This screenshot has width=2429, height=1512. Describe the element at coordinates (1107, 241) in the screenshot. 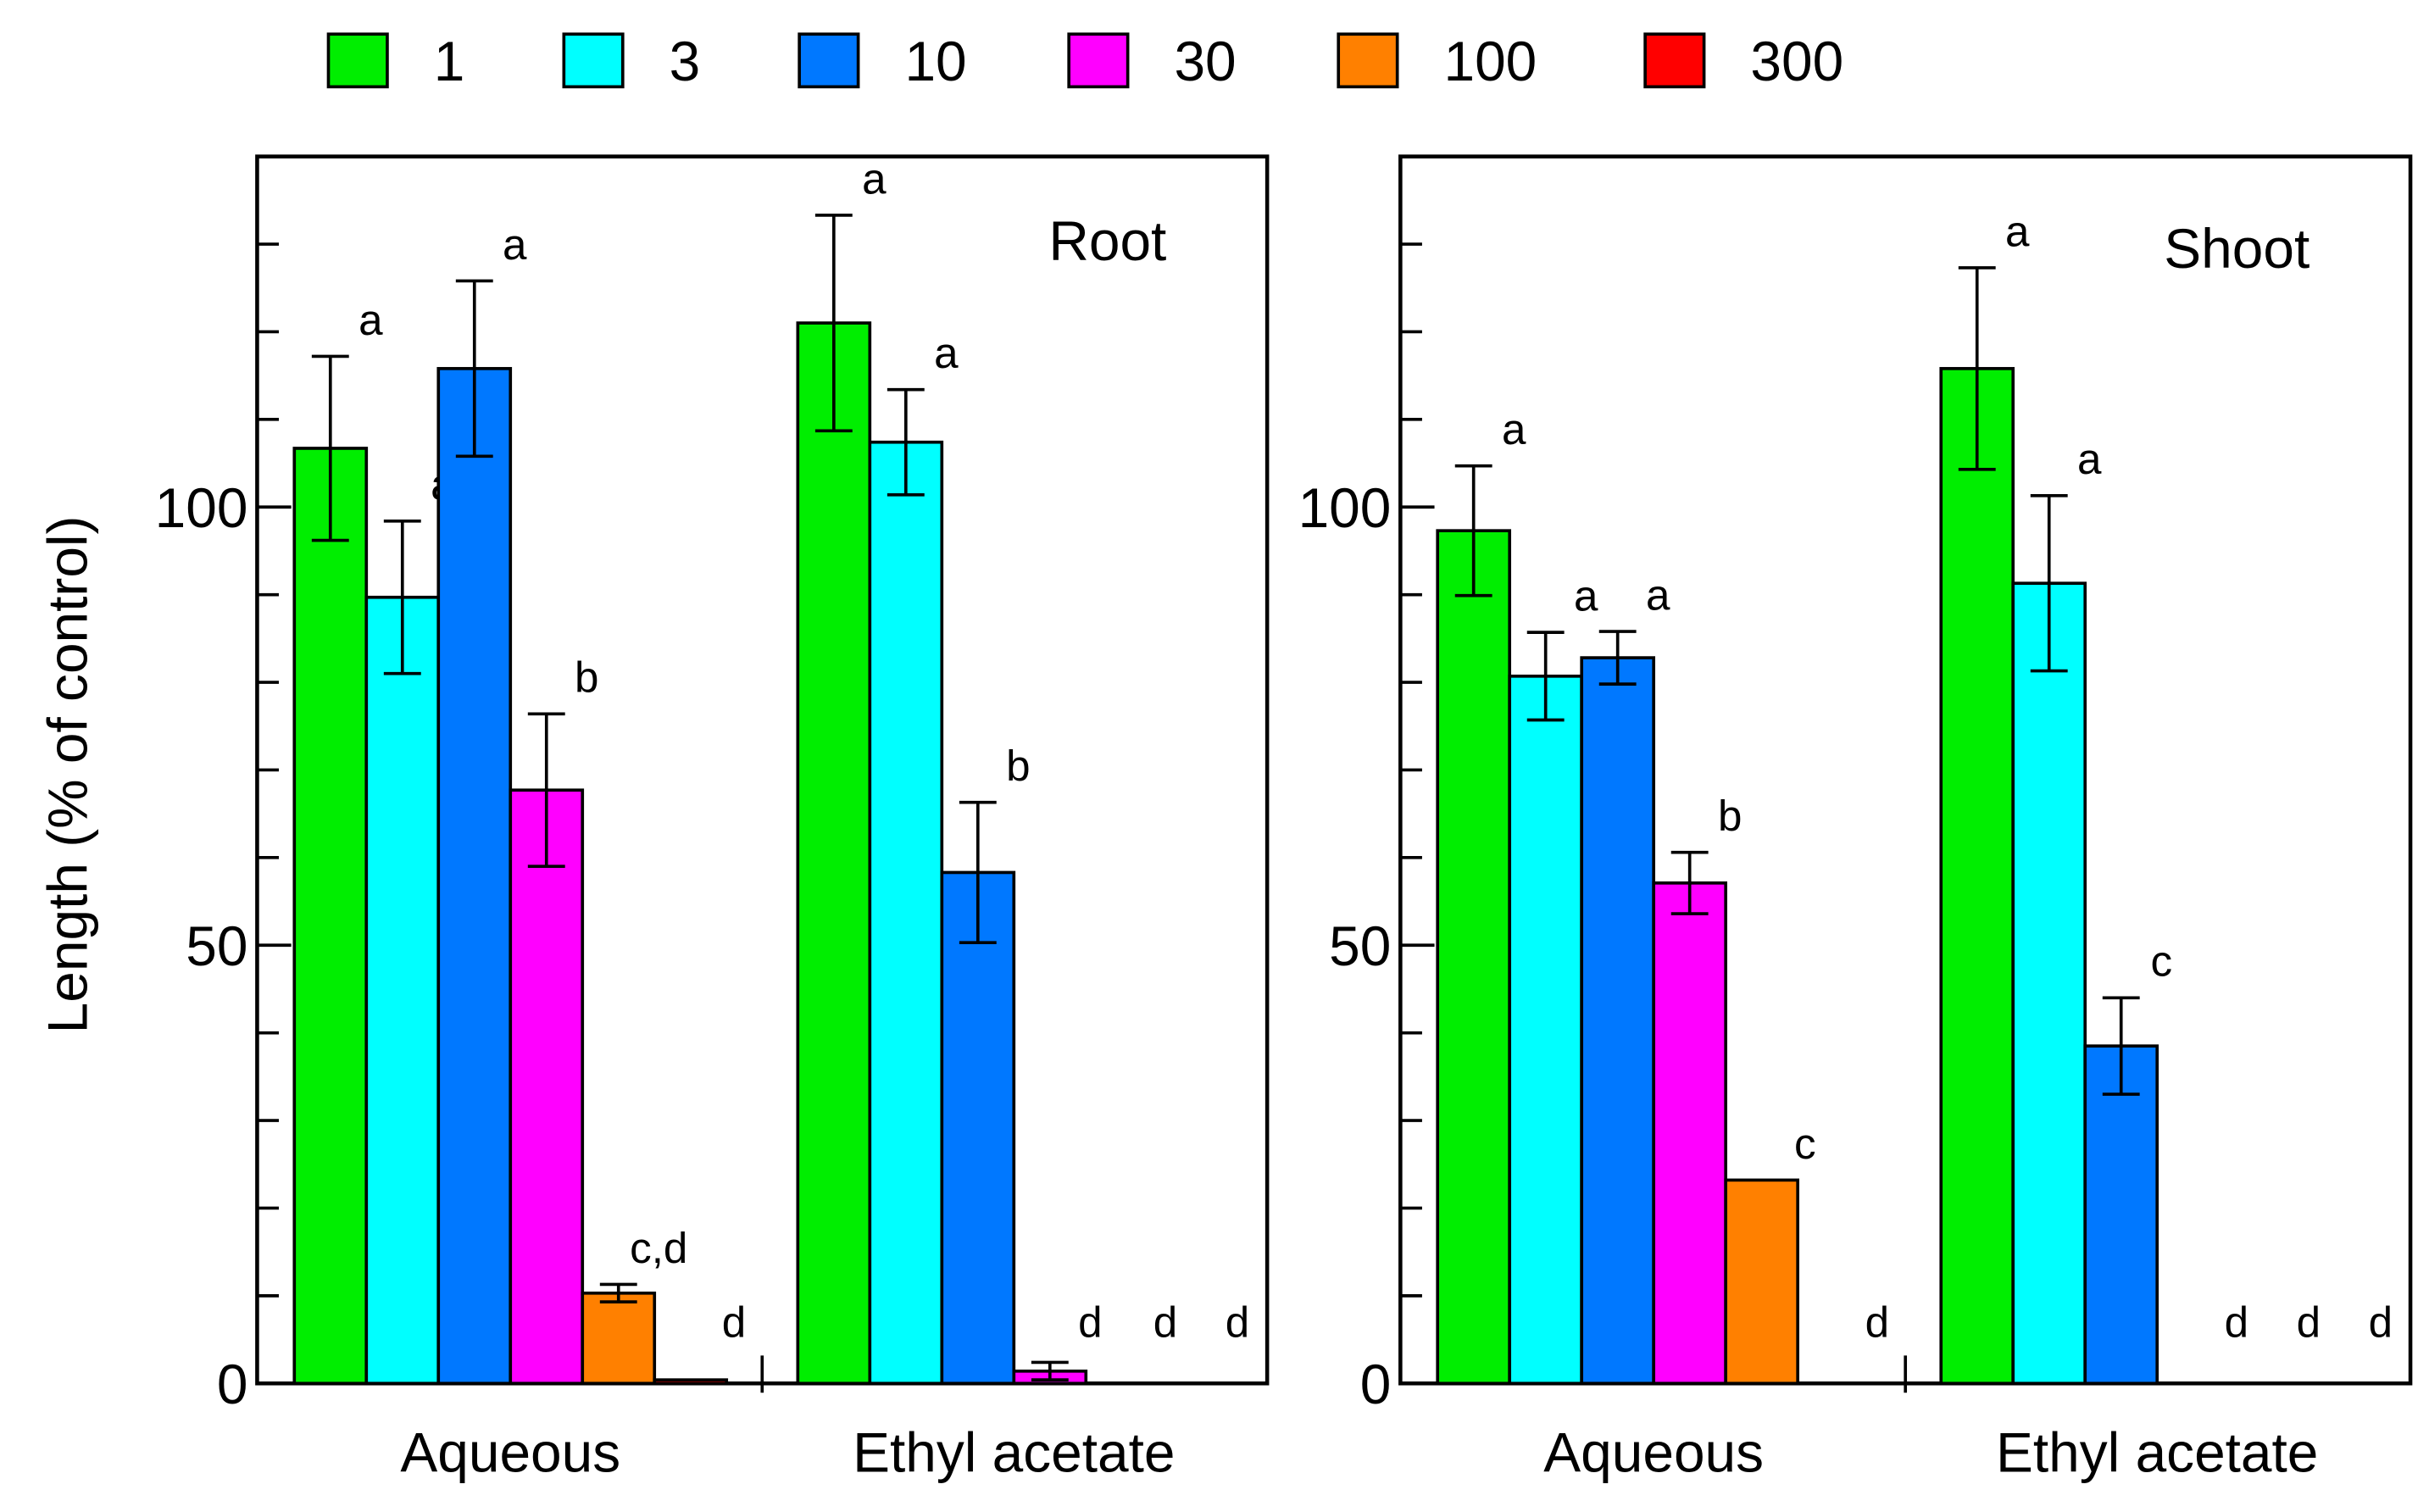

I see `panel-title: Root` at that location.